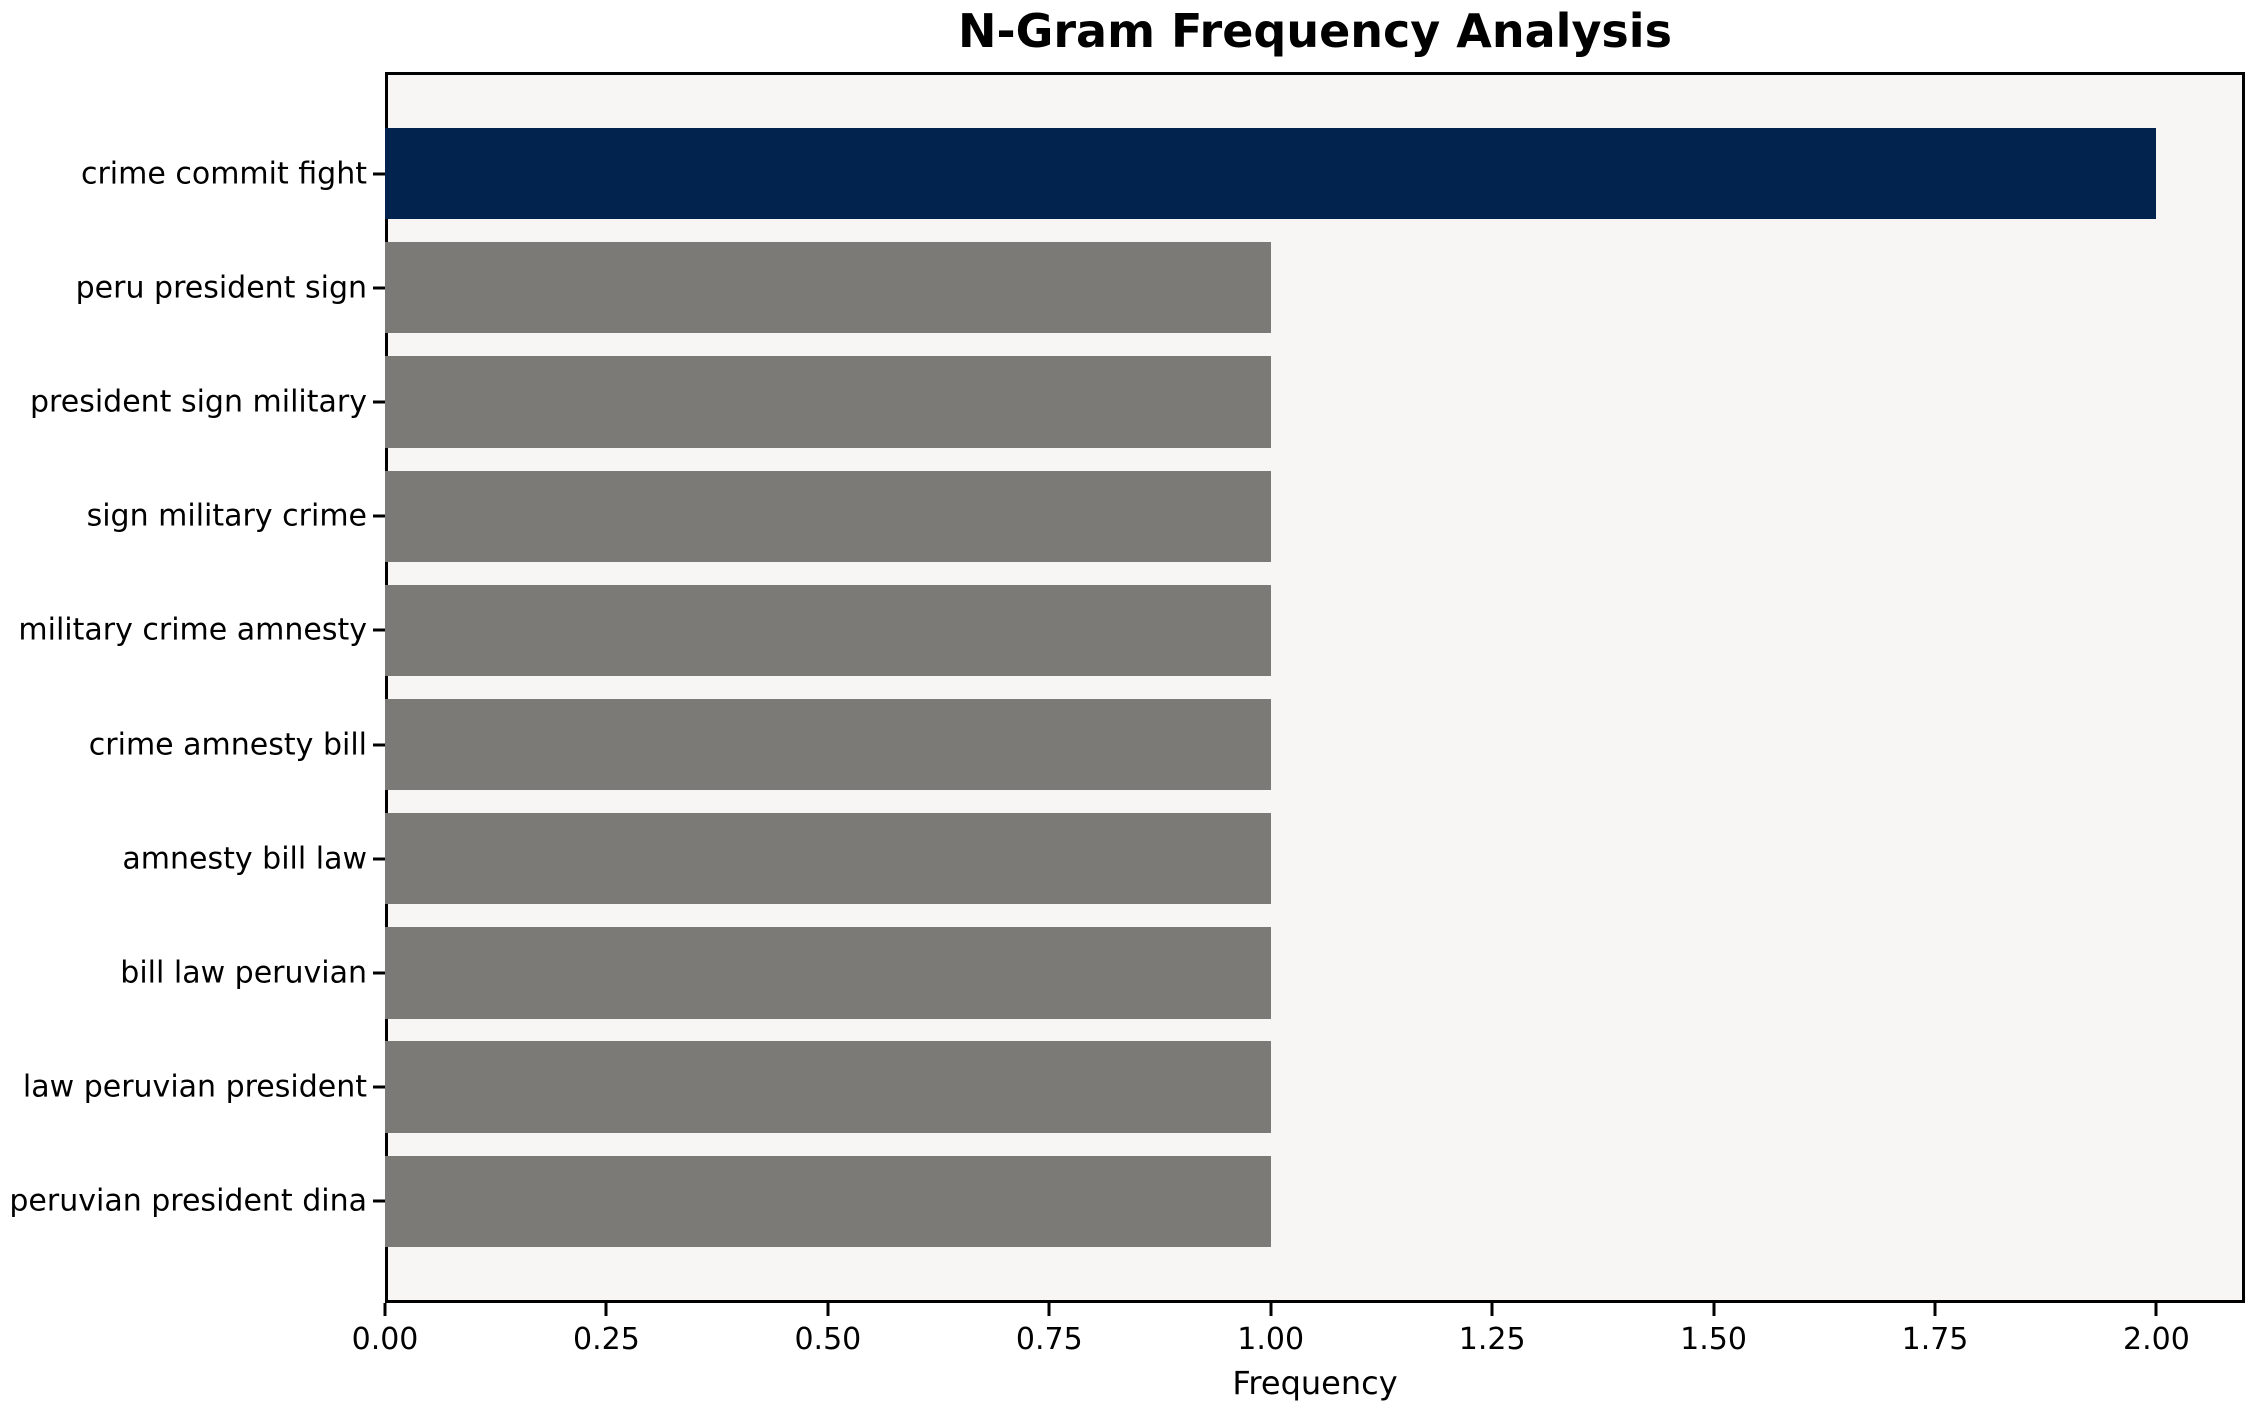 This screenshot has height=1414, width=2266. What do you see at coordinates (1492, 1339) in the screenshot?
I see `x-tick-label: 1.25` at bounding box center [1492, 1339].